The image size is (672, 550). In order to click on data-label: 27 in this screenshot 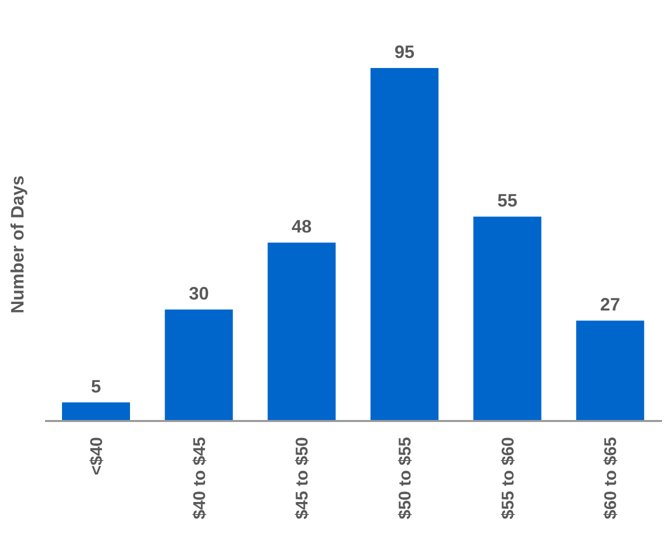, I will do `click(610, 304)`.